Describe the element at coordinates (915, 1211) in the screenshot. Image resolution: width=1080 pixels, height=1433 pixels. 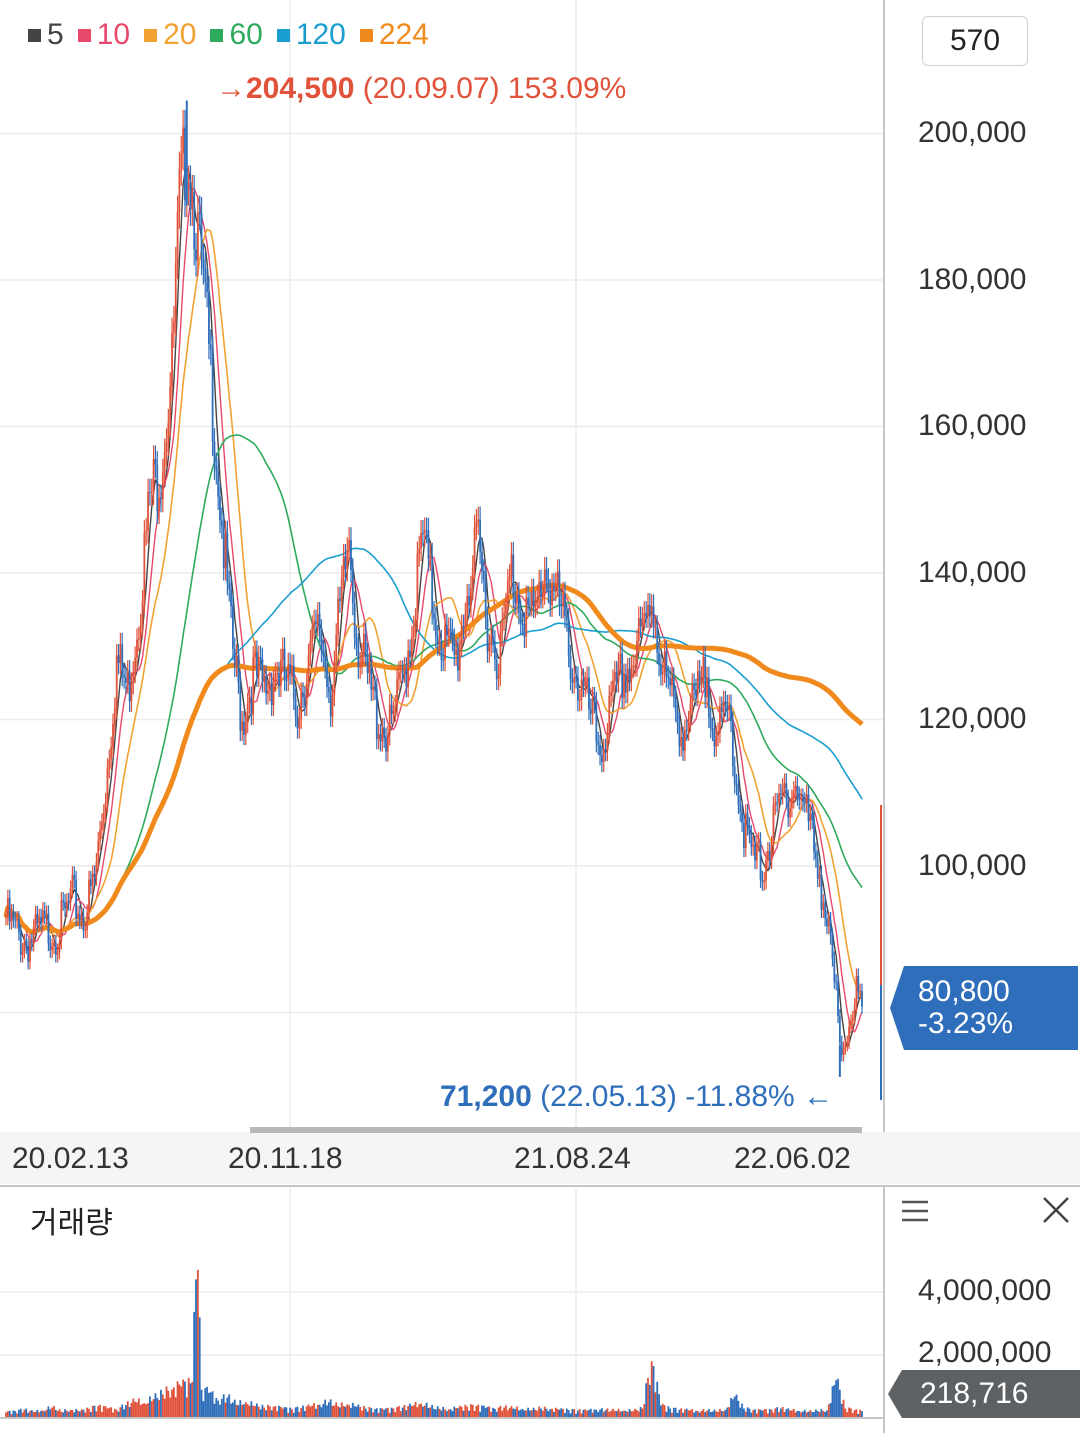
I see `menu-icon` at that location.